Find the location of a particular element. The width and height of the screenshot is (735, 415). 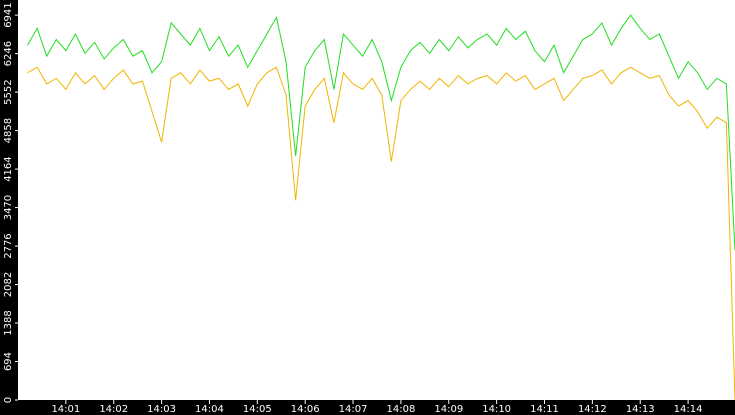

x-tick-label: 14:13 is located at coordinates (640, 409).